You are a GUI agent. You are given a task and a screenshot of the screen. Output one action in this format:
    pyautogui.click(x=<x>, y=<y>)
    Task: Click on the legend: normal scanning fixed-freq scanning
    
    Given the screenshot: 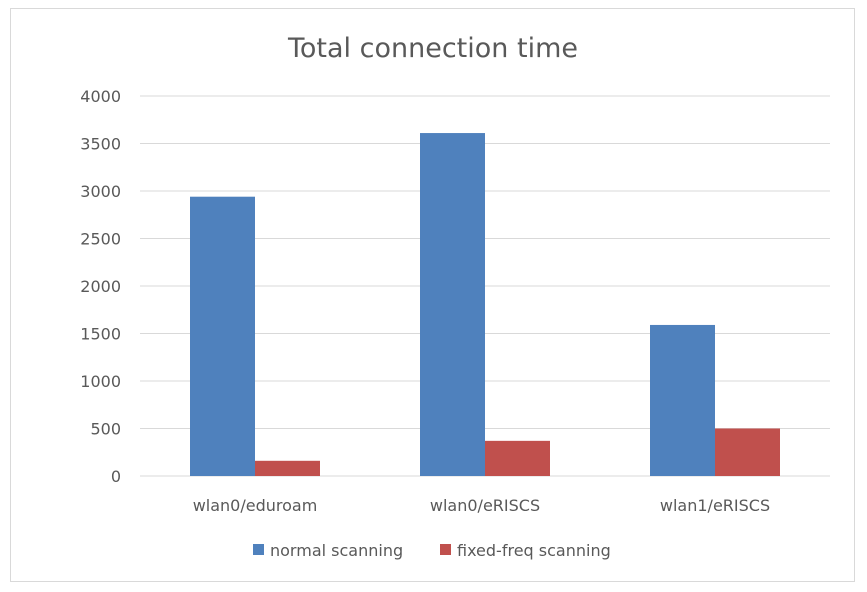 What is the action you would take?
    pyautogui.click(x=432, y=550)
    